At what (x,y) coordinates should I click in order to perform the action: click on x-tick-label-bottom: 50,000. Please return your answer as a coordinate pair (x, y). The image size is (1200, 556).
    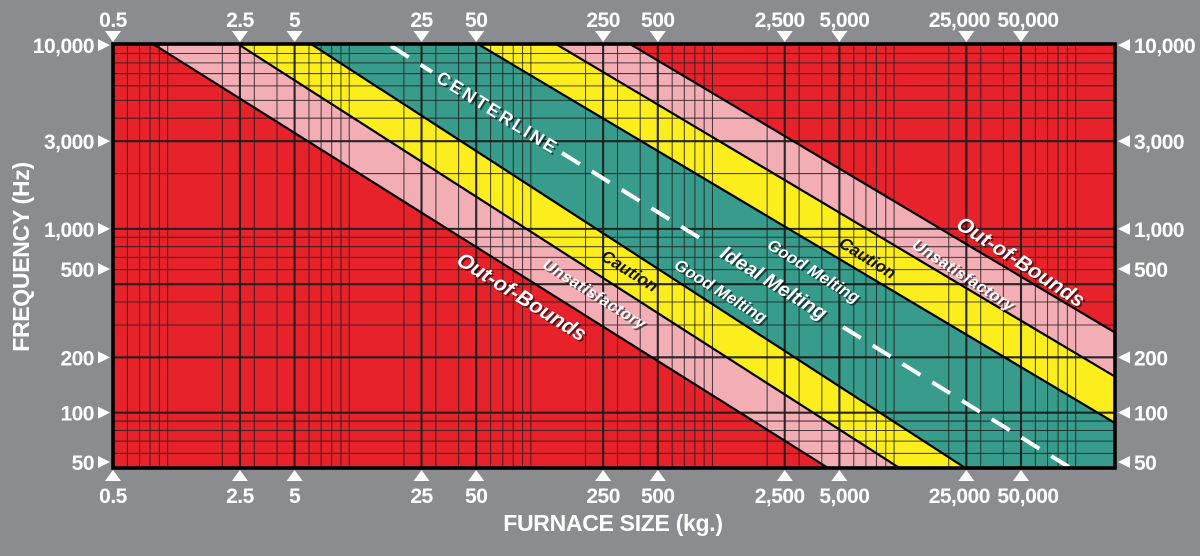
    Looking at the image, I should click on (1027, 496).